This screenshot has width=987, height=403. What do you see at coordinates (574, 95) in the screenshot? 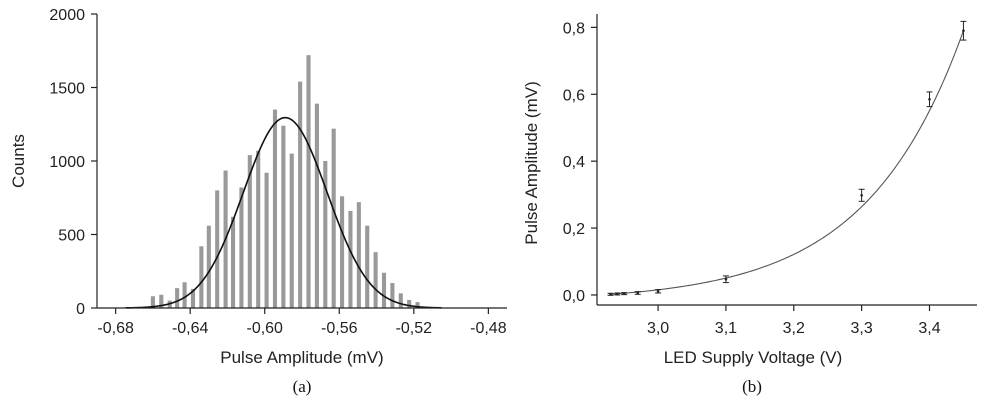
I see `y-tick-label: 0,6` at bounding box center [574, 95].